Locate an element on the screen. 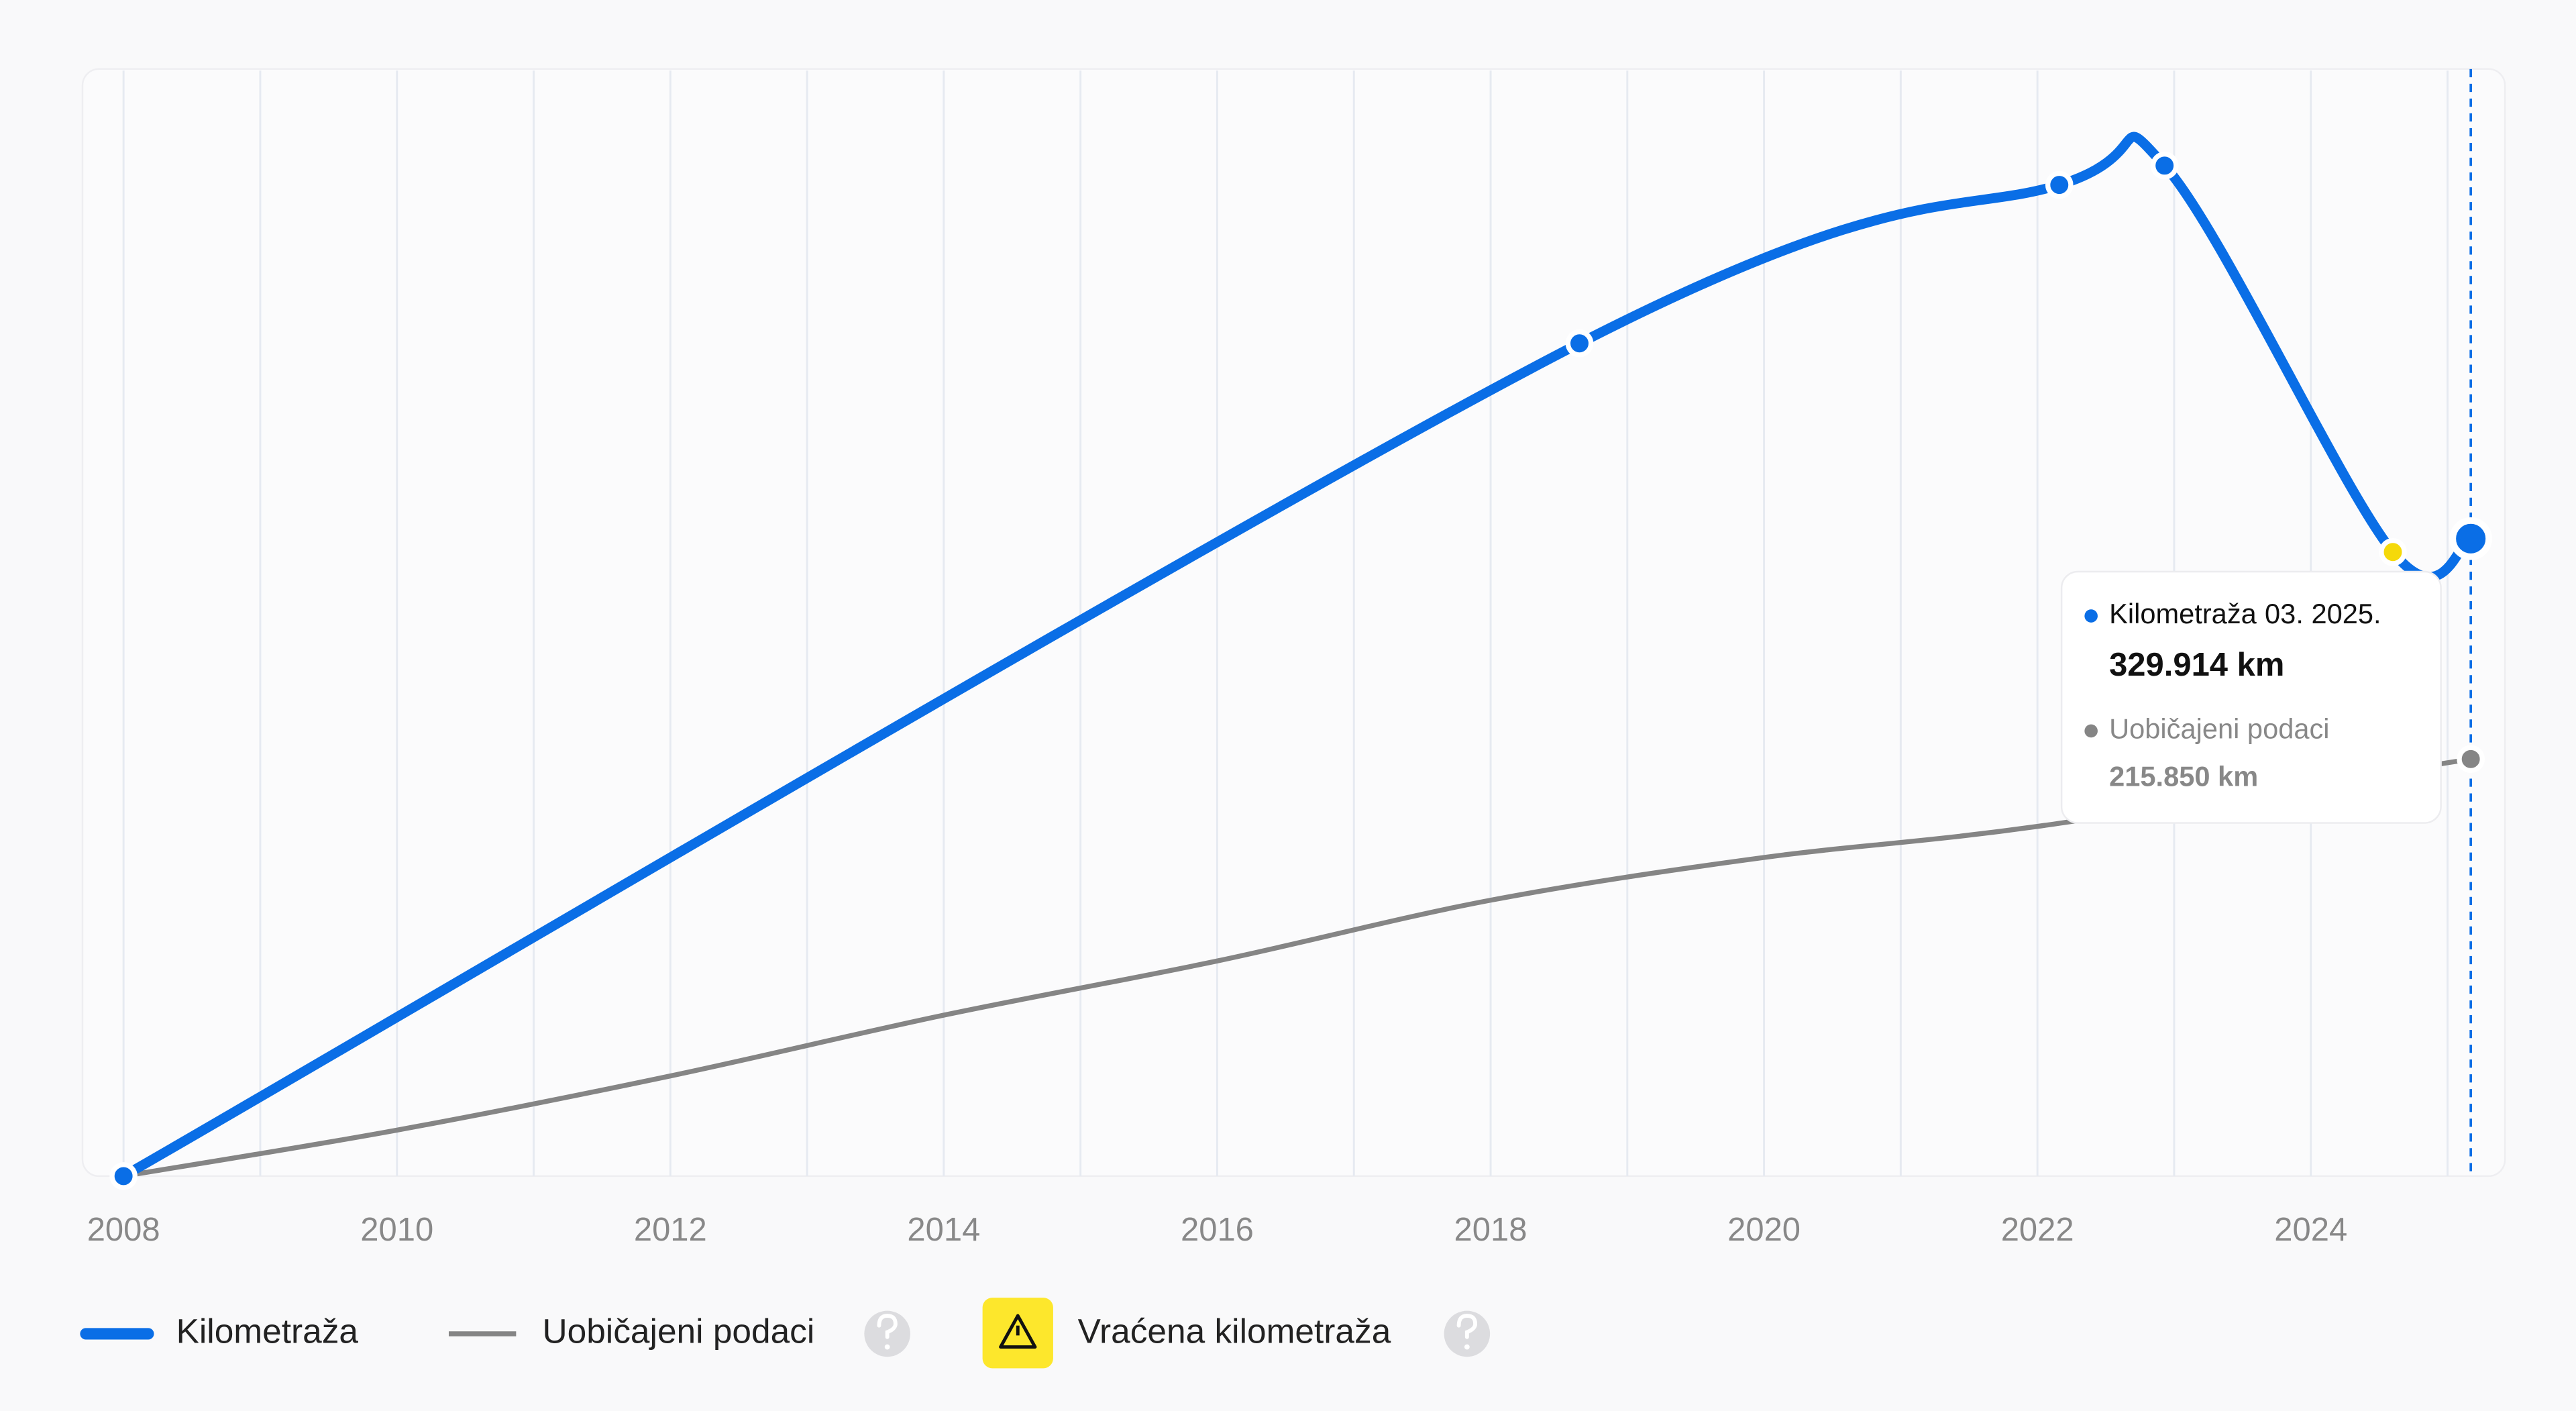 The width and height of the screenshot is (2576, 1411). tooltip-series-name: Uobičajeni podaci is located at coordinates (2219, 729).